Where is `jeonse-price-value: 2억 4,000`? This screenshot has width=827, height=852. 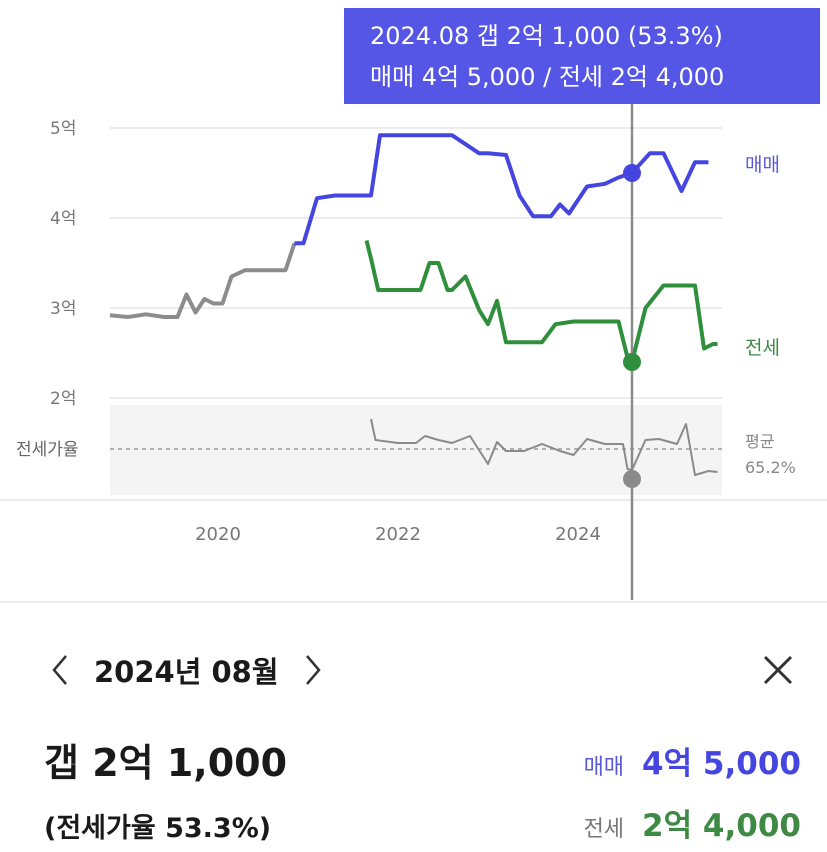 jeonse-price-value: 2억 4,000 is located at coordinates (721, 826).